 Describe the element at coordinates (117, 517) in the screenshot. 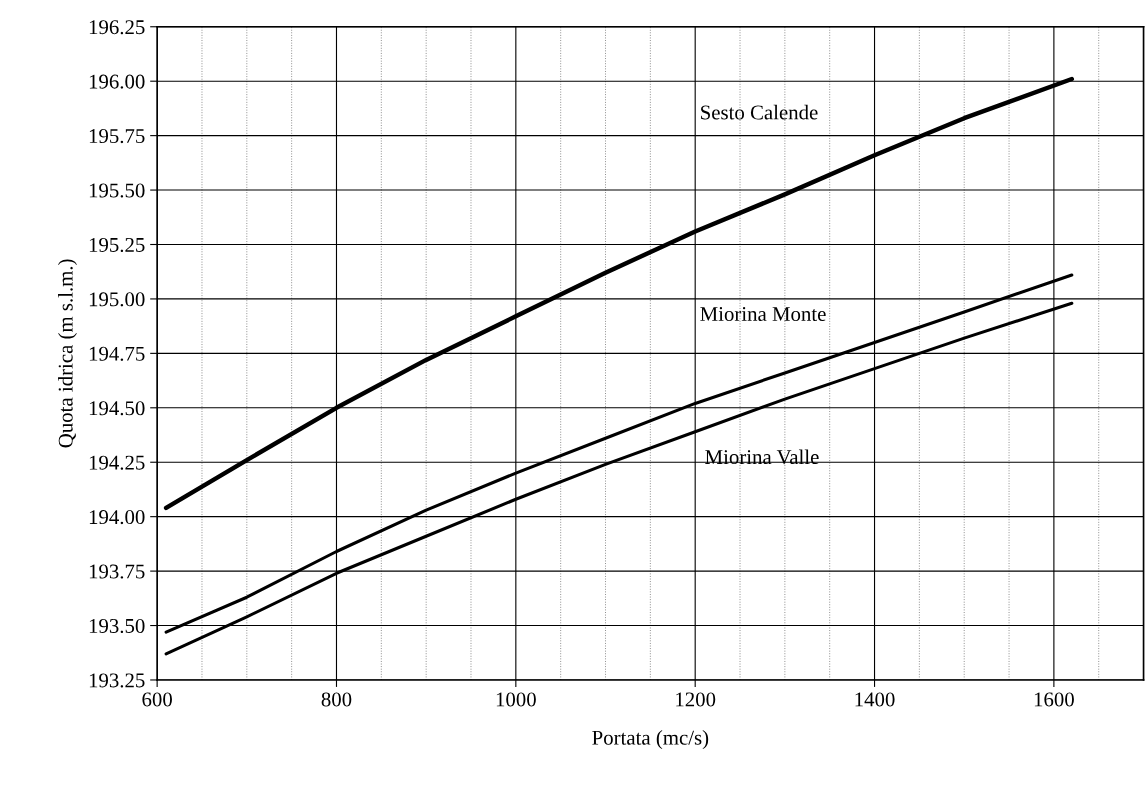

I see `y-tick-label: 194.00` at that location.